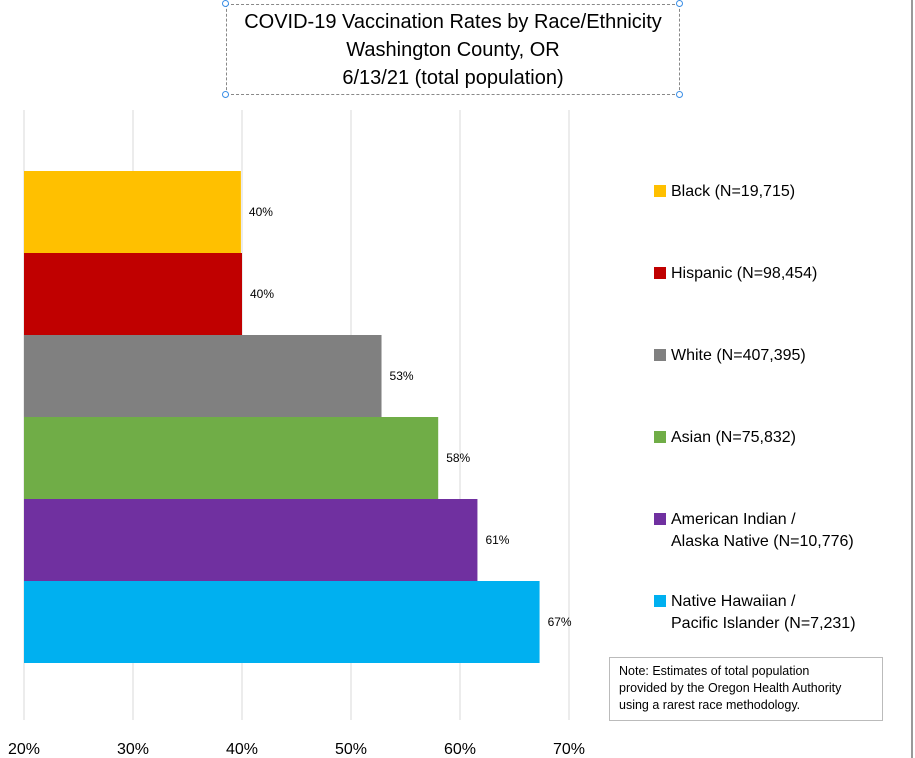  I want to click on data-label: 61%, so click(497, 540).